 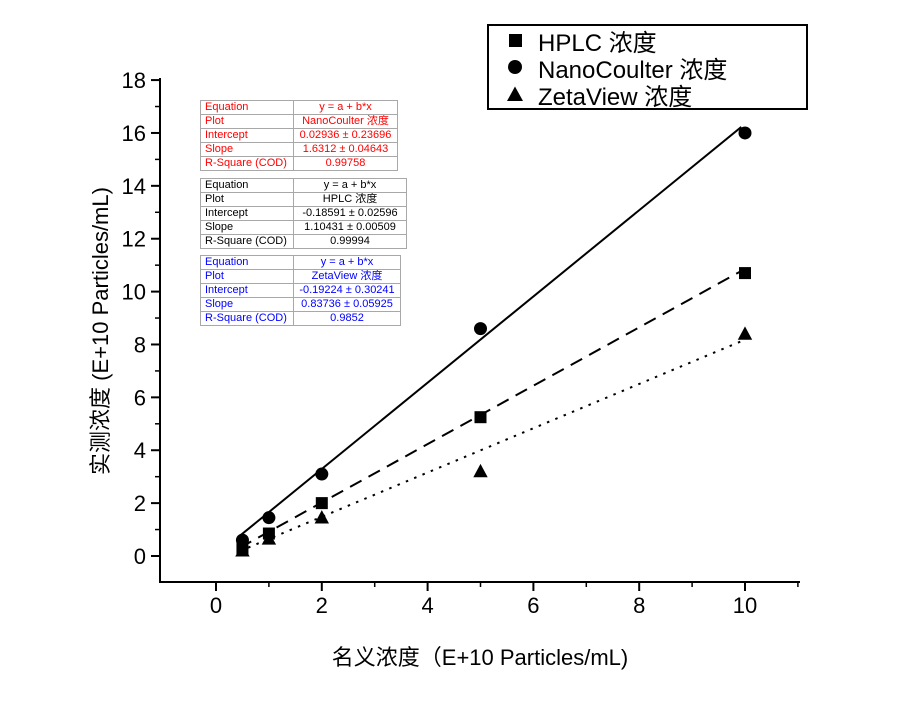 I want to click on triangle-marker-icon, so click(x=515, y=94).